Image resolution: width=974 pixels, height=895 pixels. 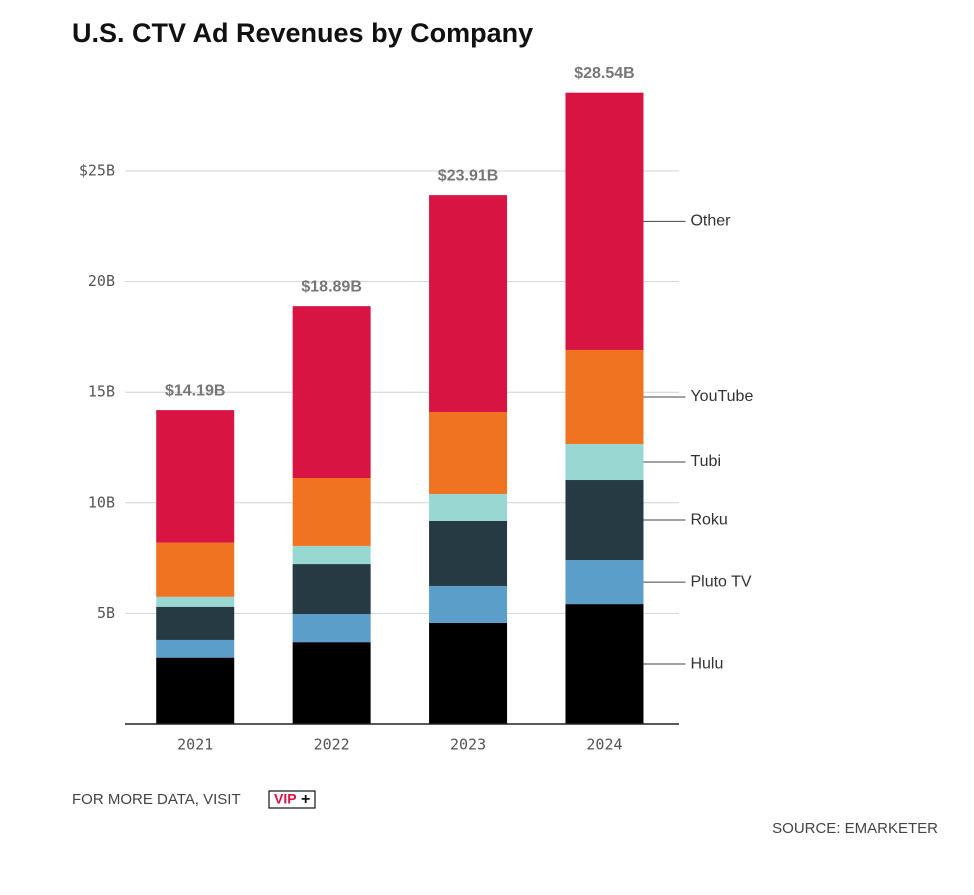 What do you see at coordinates (708, 519) in the screenshot?
I see `legend-label: Roku` at bounding box center [708, 519].